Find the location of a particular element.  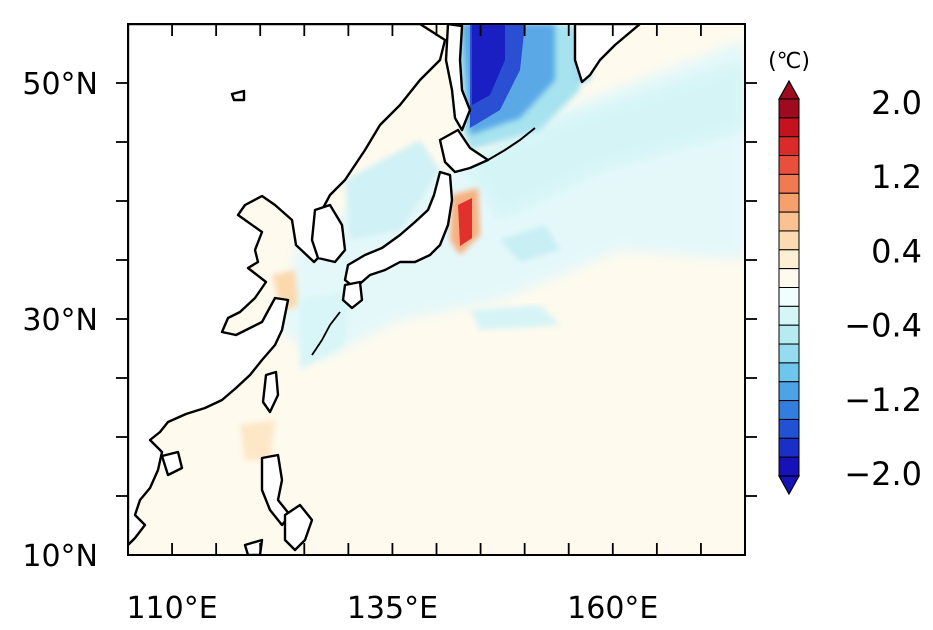

honshu-island is located at coordinates (398, 230).